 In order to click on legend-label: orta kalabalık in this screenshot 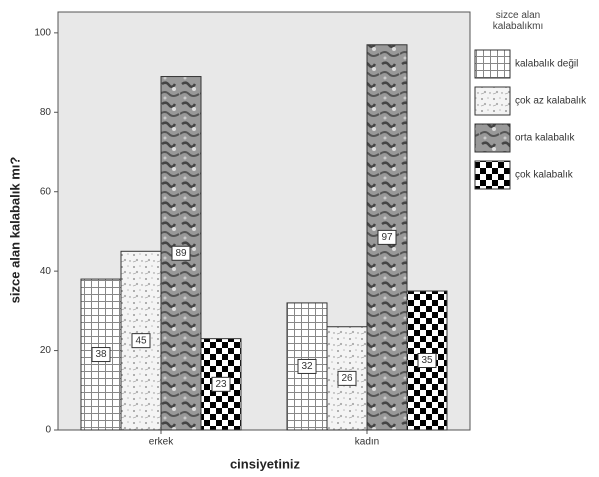, I will do `click(545, 138)`.